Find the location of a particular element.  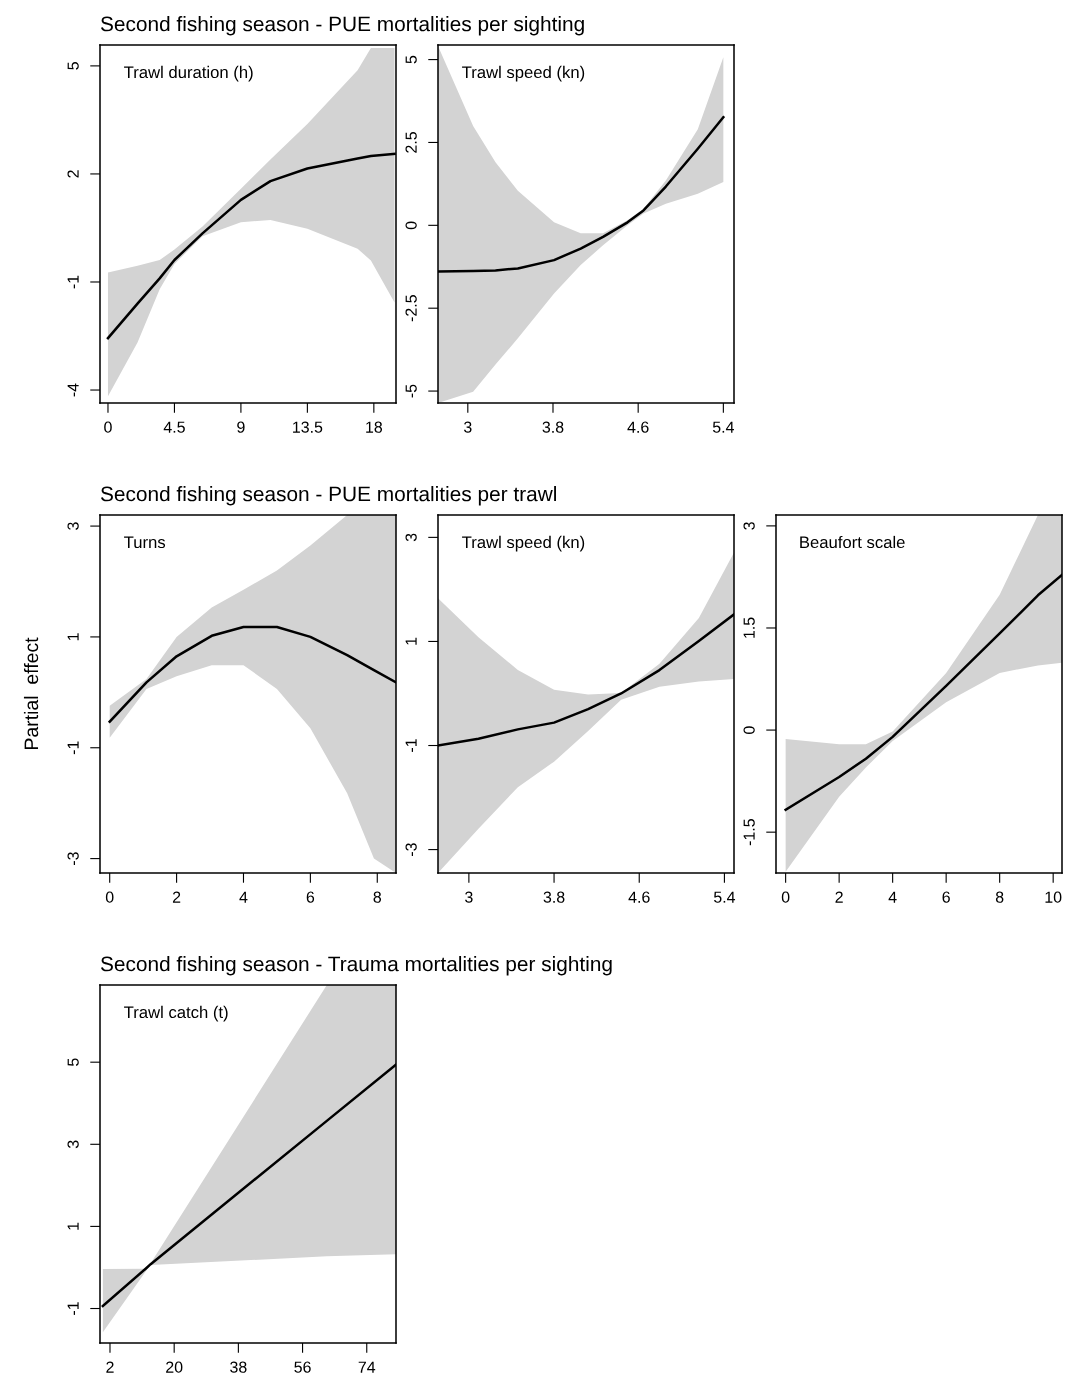

y-tick-label: 1.5 is located at coordinates (749, 627).